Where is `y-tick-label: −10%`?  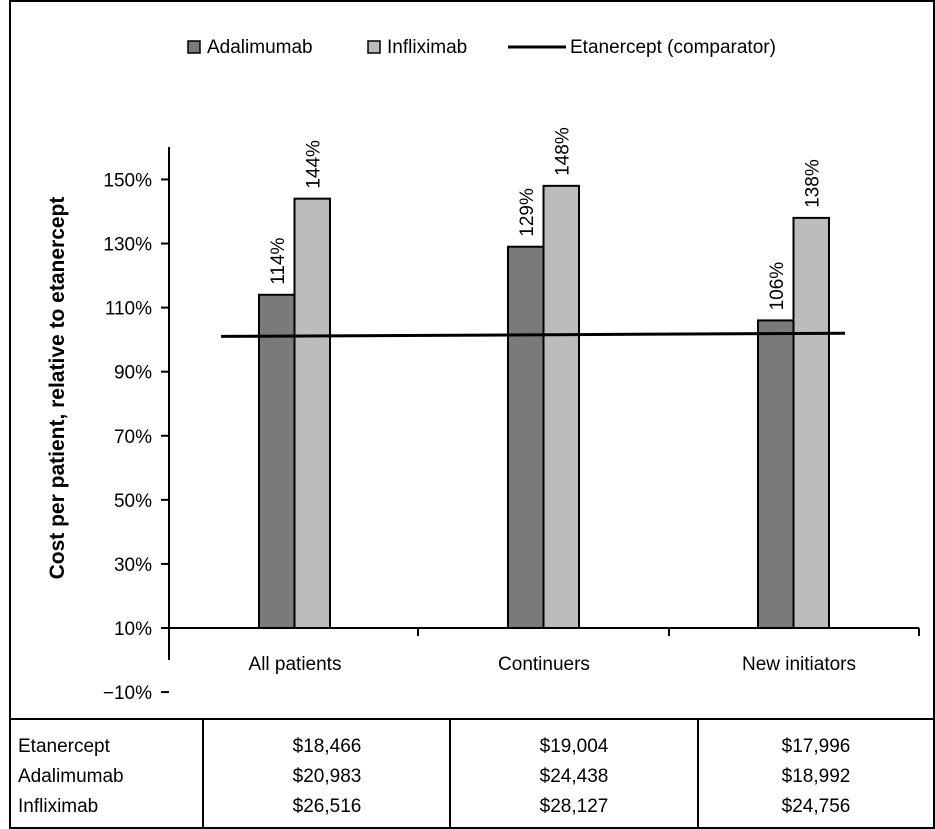
y-tick-label: −10% is located at coordinates (127, 693).